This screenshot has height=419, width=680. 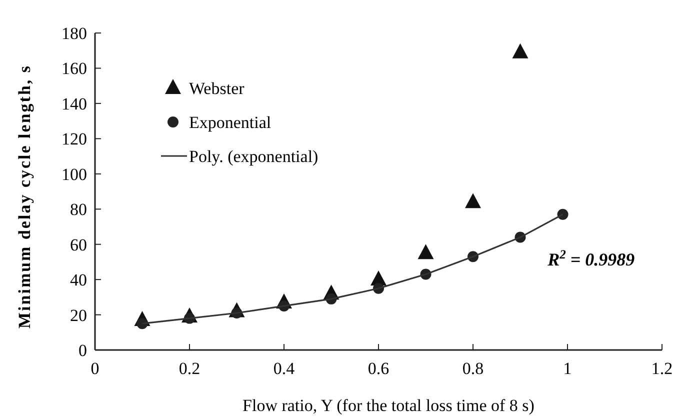 I want to click on y-tick-label: 40, so click(x=78, y=280).